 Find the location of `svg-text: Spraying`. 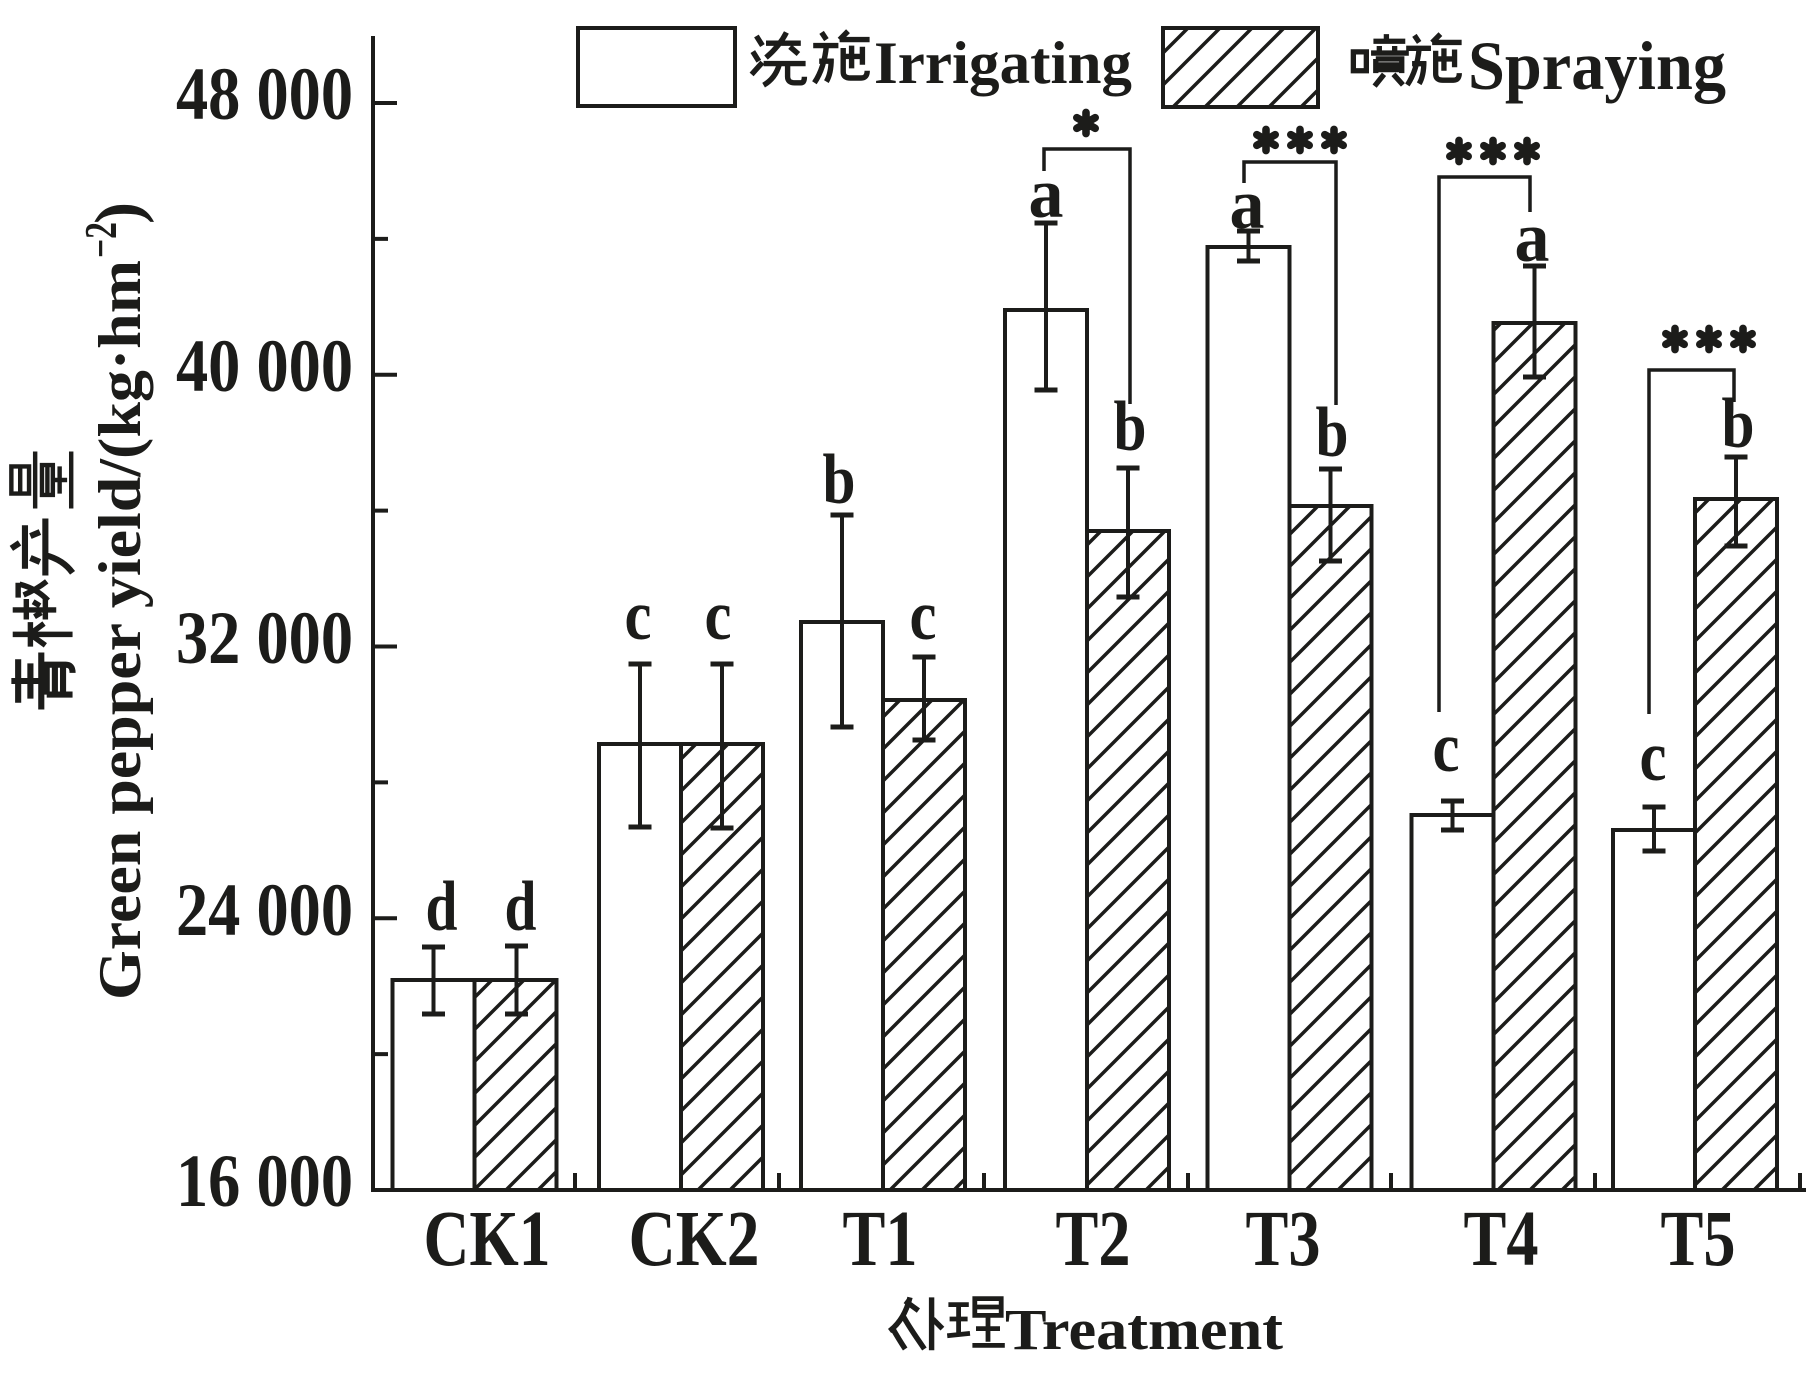

svg-text: Spraying is located at coordinates (1597, 66).